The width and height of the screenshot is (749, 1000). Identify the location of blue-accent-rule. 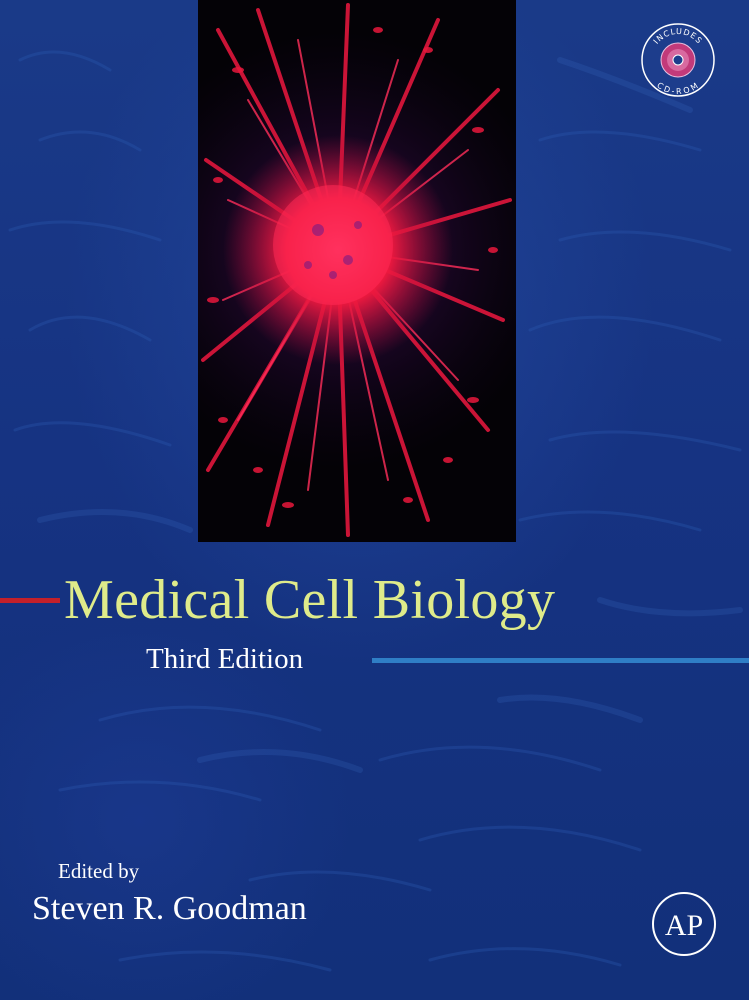
(560, 660).